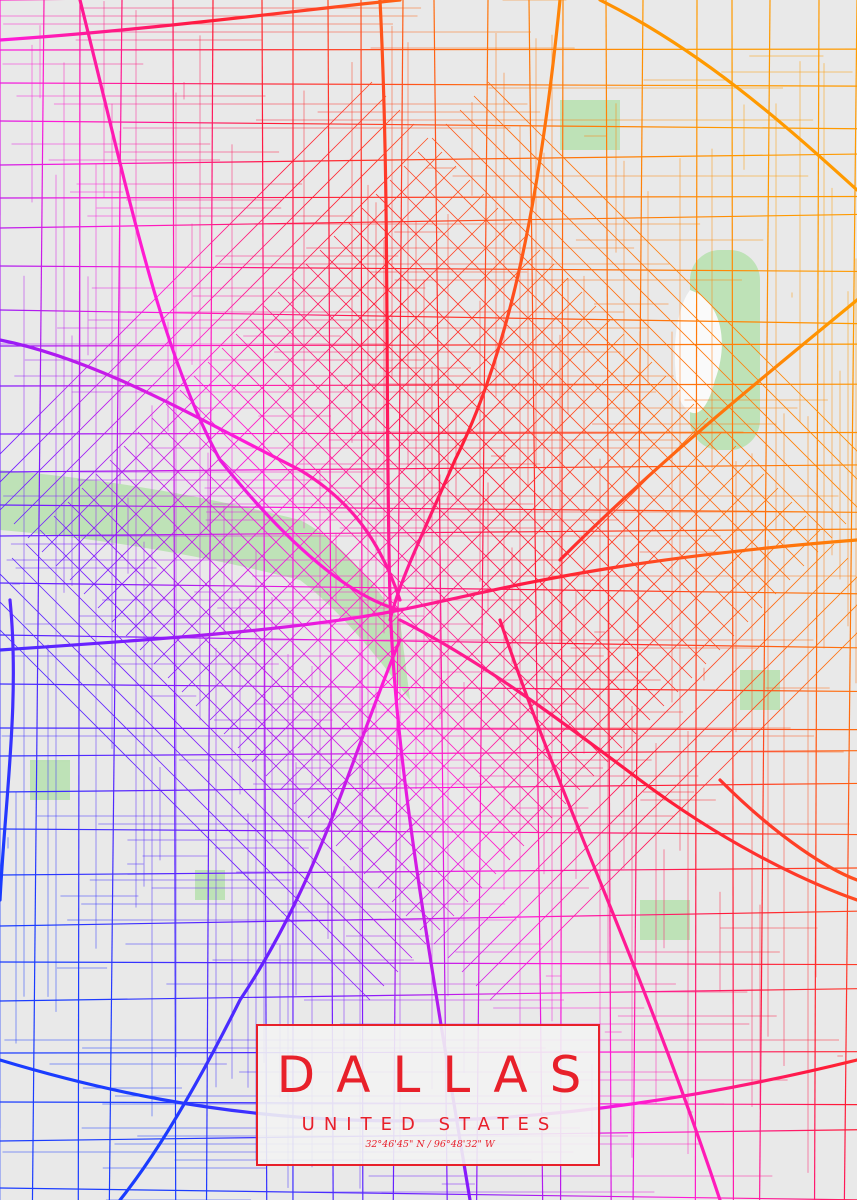  What do you see at coordinates (430, 1144) in the screenshot?
I see `poster-coordinates: 32°46'45" N / 96°48'32" W` at bounding box center [430, 1144].